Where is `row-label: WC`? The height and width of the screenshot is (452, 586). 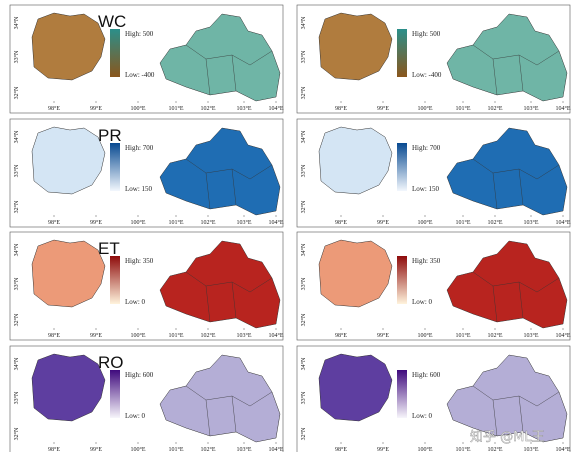 row-label: WC is located at coordinates (112, 21).